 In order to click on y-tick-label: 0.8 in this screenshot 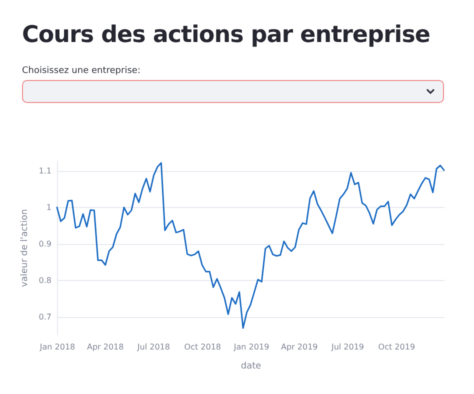, I will do `click(45, 280)`.